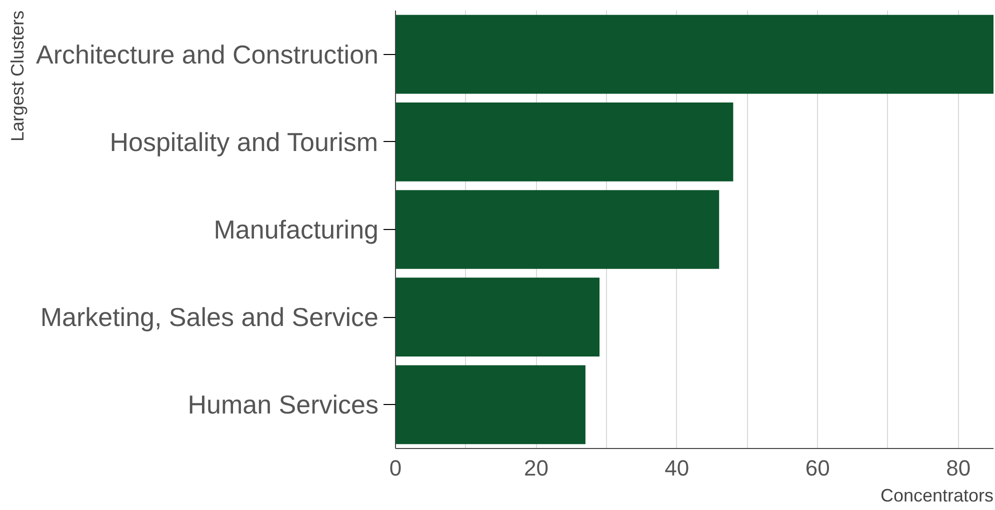 The width and height of the screenshot is (995, 510). Describe the element at coordinates (209, 317) in the screenshot. I see `y-tick-label: Marketing, Sales and Service` at that location.